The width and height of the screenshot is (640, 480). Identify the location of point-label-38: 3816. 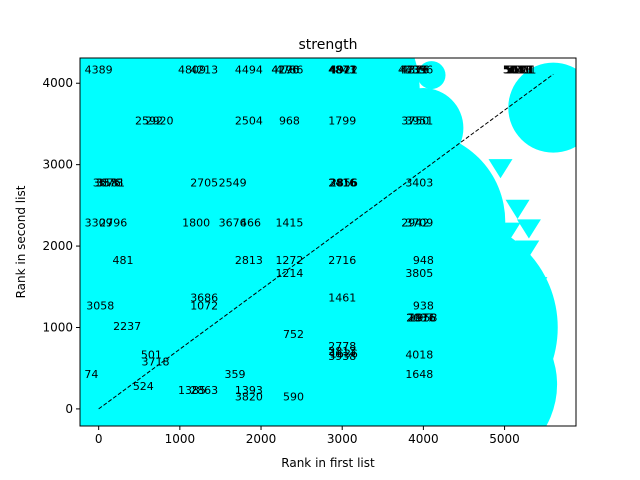
(343, 183).